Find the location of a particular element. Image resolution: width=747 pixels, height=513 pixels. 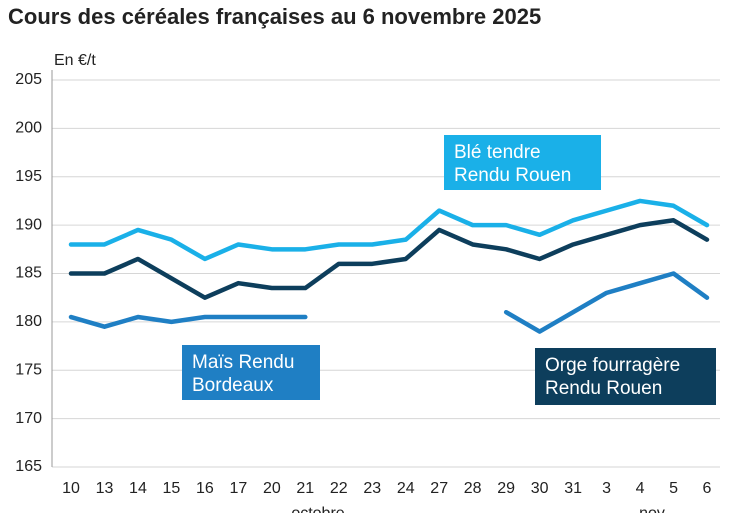

x-tick-label: 10 is located at coordinates (71, 488).